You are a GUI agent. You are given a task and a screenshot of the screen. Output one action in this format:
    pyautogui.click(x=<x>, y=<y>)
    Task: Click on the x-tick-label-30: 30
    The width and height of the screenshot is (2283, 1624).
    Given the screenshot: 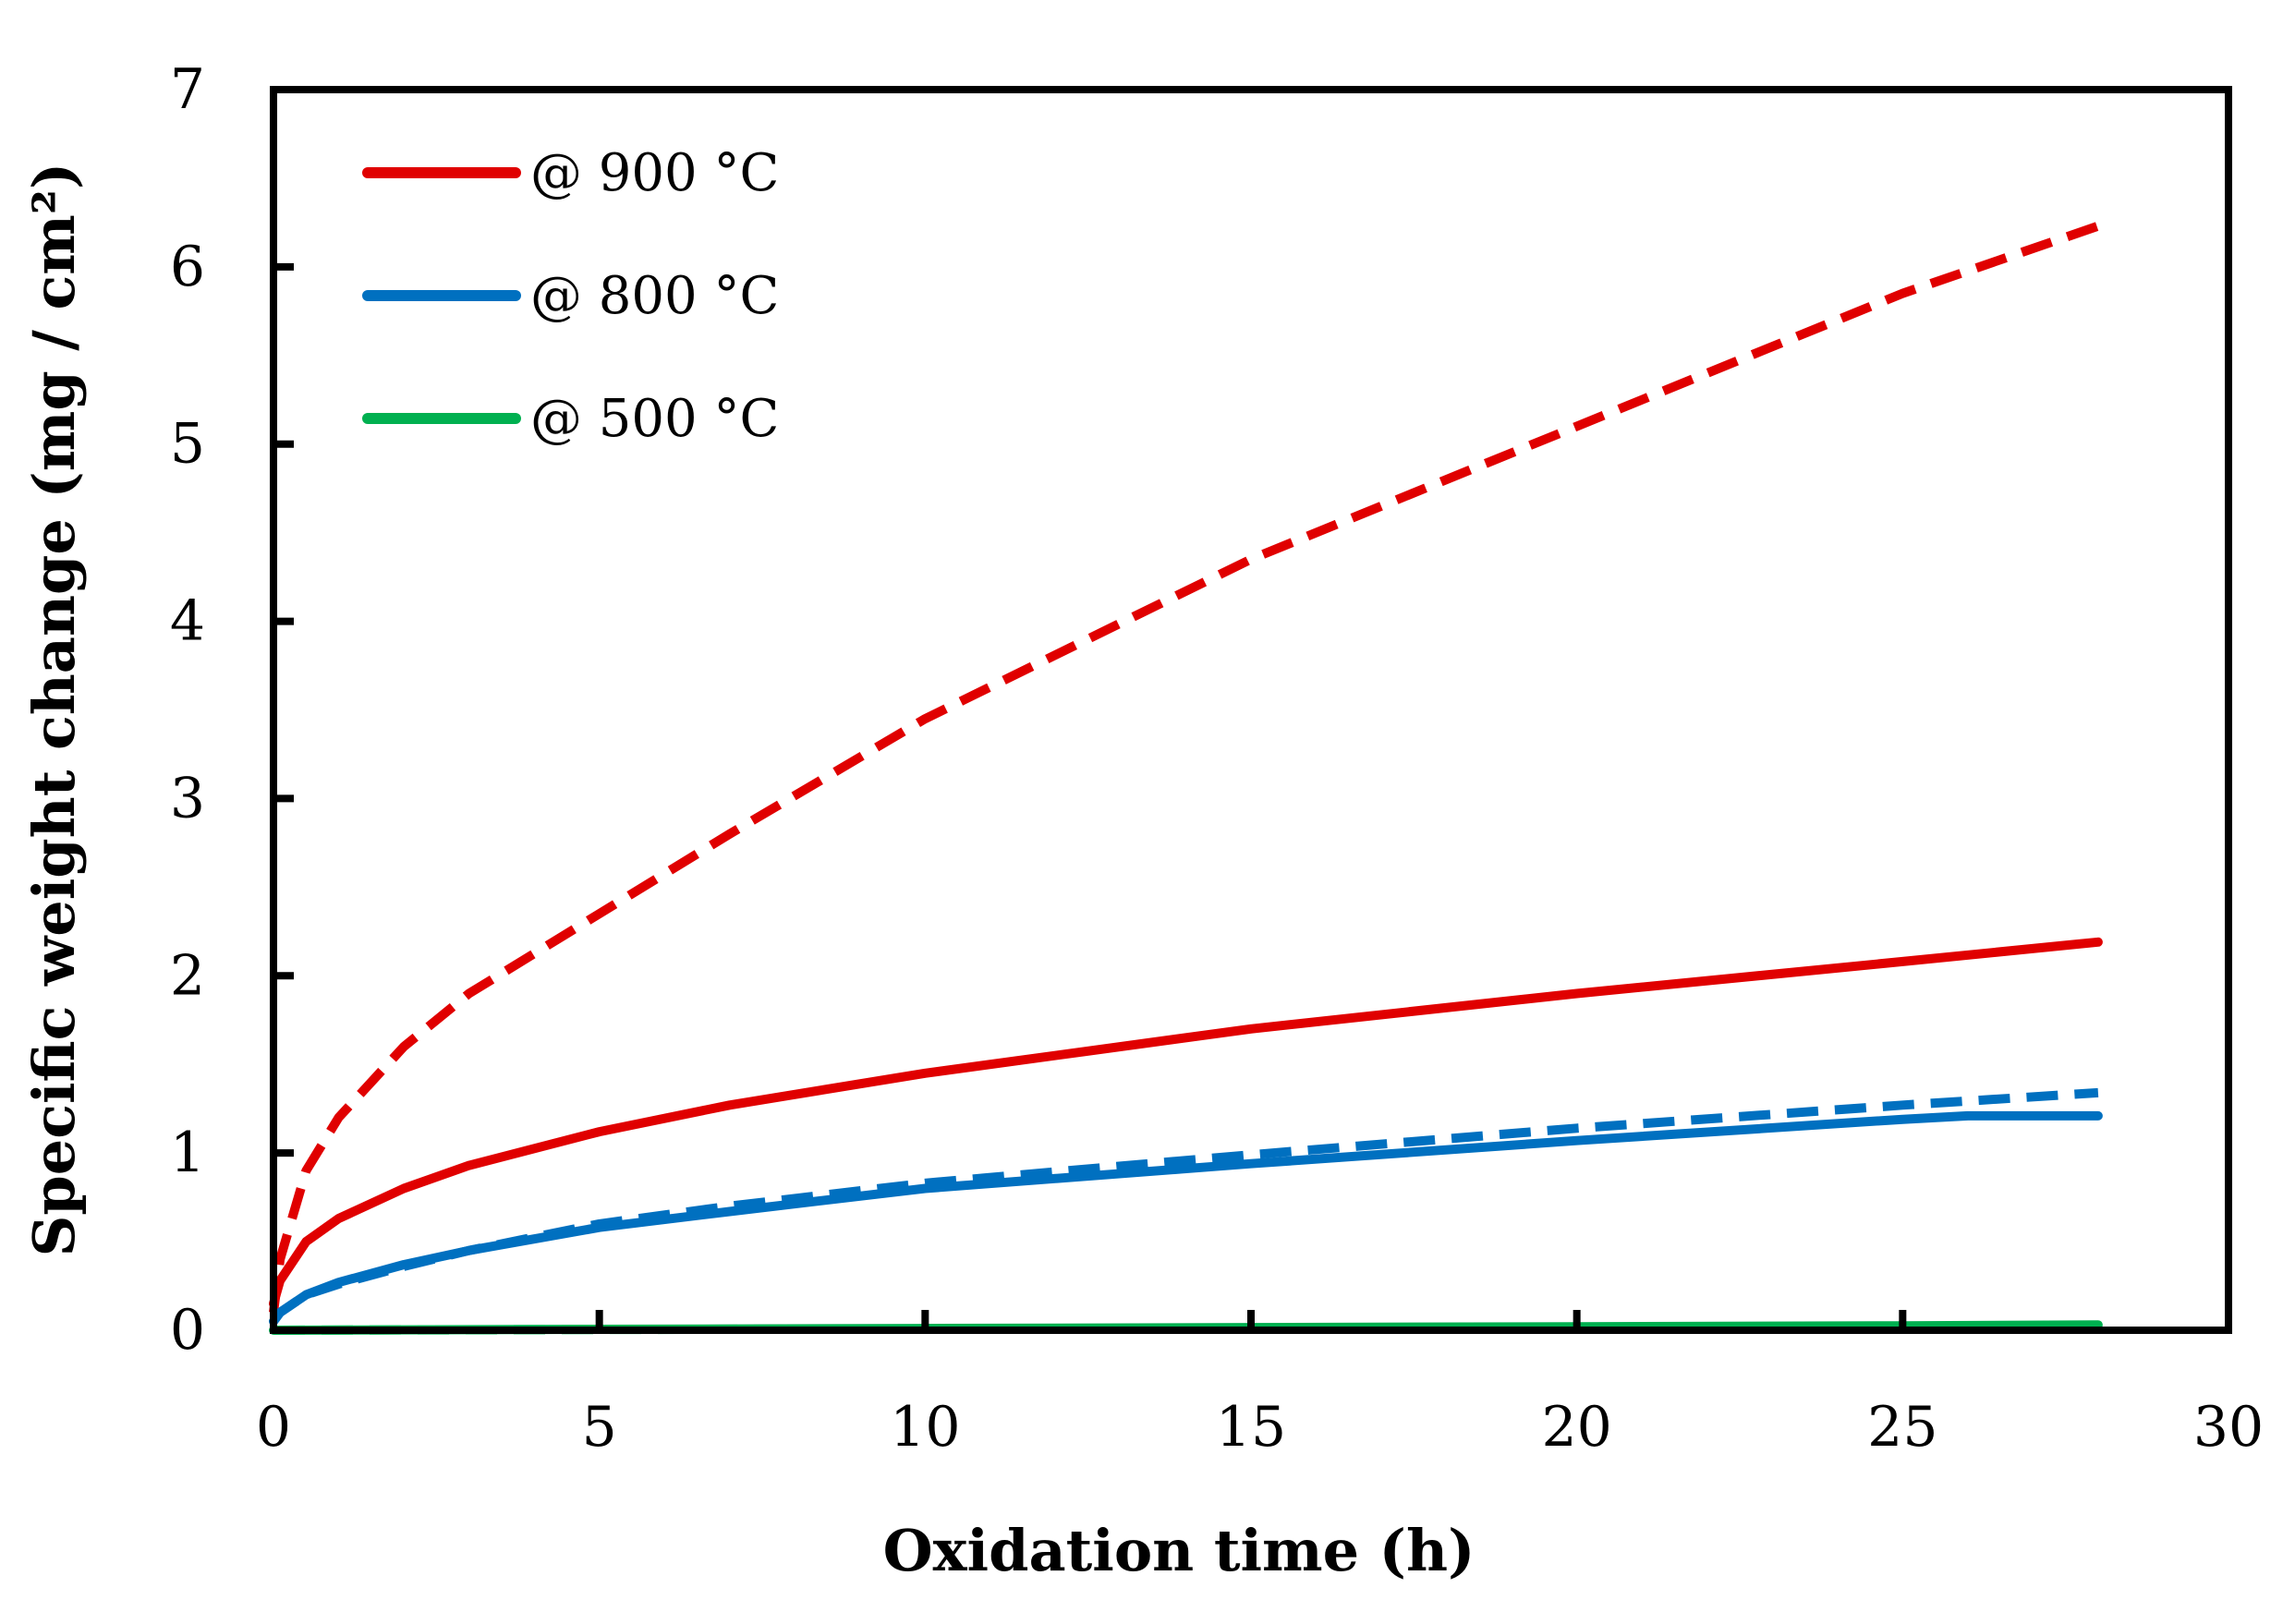 What is the action you would take?
    pyautogui.click(x=2228, y=1427)
    